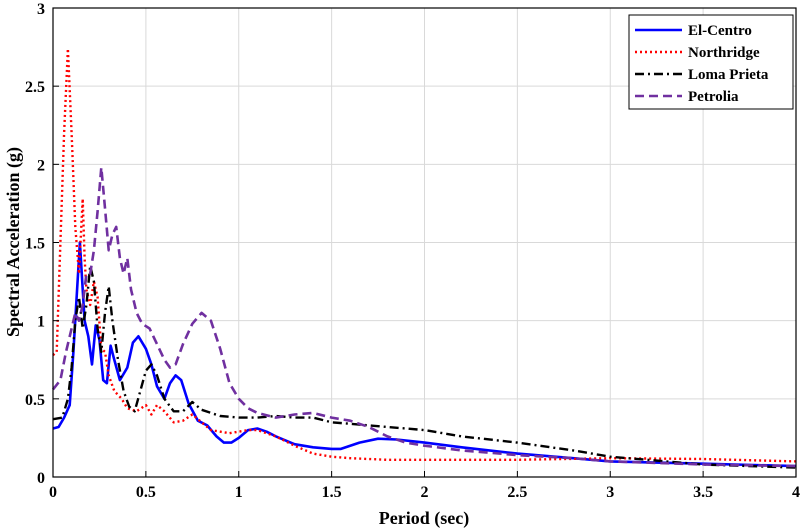 This screenshot has height=529, width=800. I want to click on y-tick-label: 0.5, so click(35, 400).